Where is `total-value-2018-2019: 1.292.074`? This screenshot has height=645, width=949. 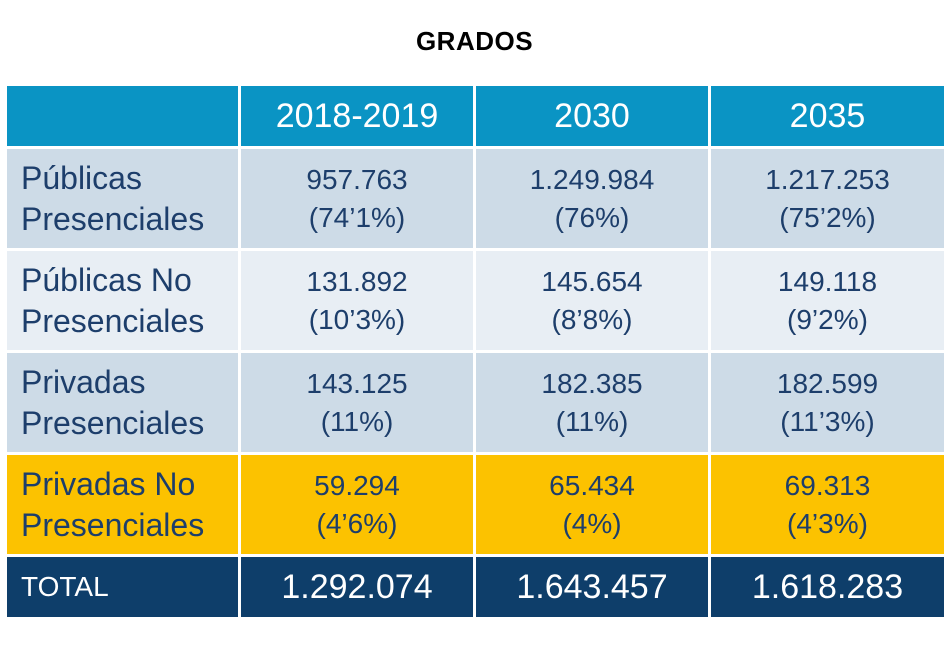
total-value-2018-2019: 1.292.074 is located at coordinates (357, 587).